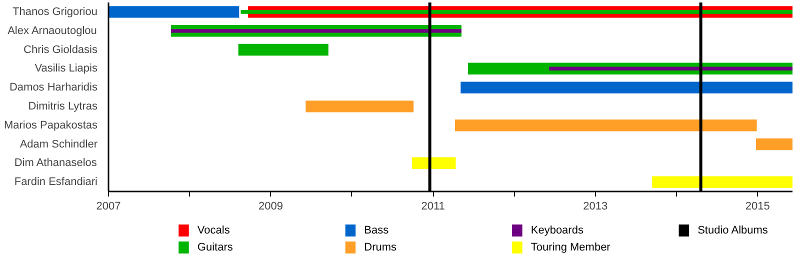 This screenshot has height=280, width=800. I want to click on x-tick-label: 2015, so click(757, 206).